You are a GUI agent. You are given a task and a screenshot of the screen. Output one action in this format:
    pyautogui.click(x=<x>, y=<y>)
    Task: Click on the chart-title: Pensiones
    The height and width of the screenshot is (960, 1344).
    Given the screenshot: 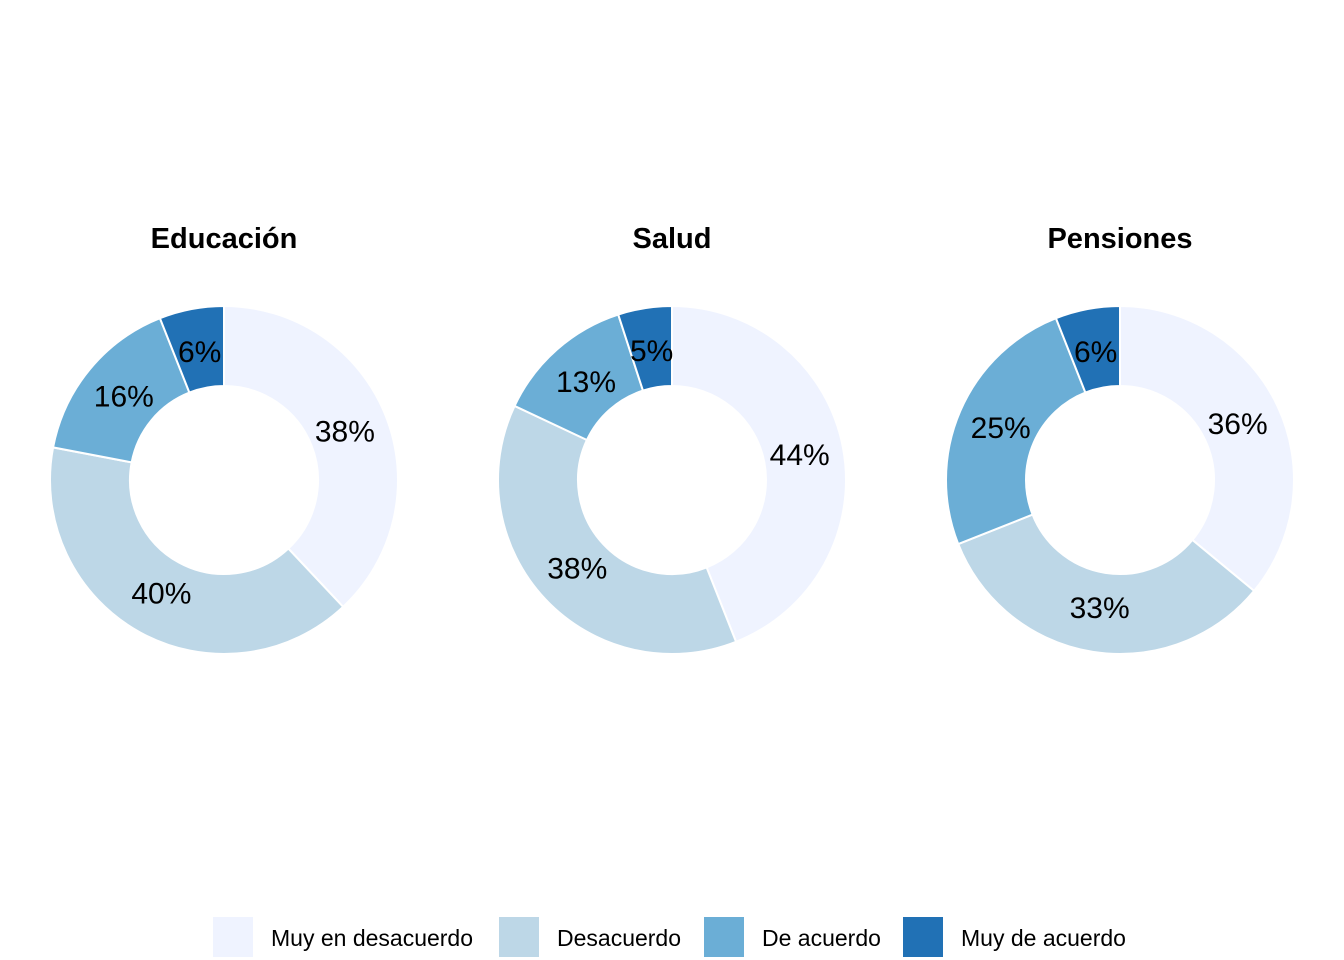 What is the action you would take?
    pyautogui.click(x=1119, y=239)
    